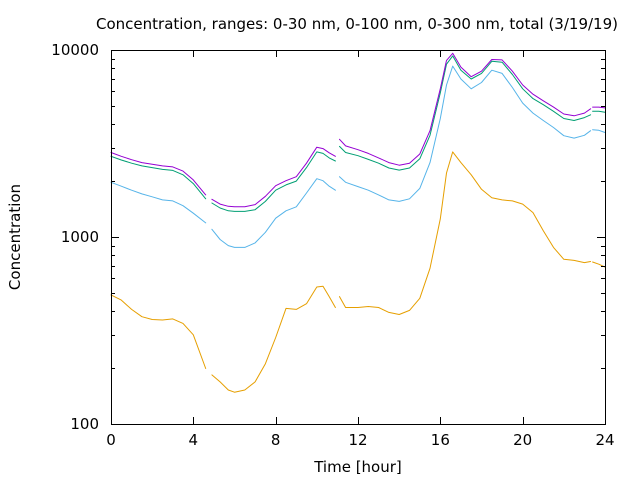 The width and height of the screenshot is (640, 480). I want to click on x-tick-label: 4, so click(194, 440).